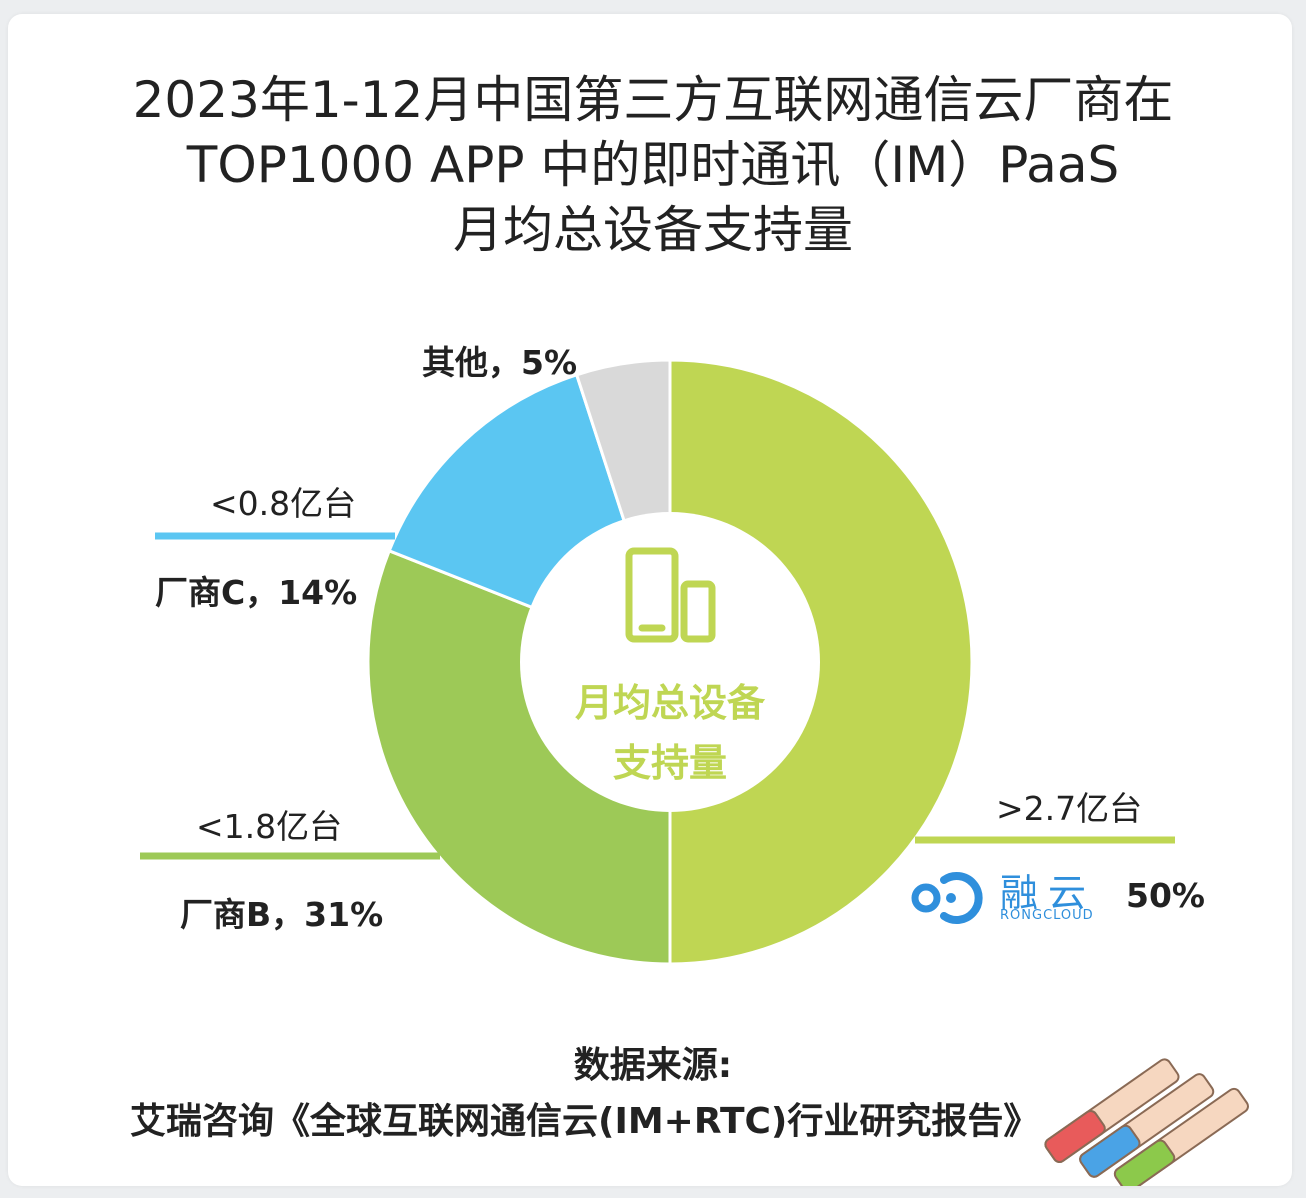 This screenshot has width=1306, height=1198. Describe the element at coordinates (653, 100) in the screenshot. I see `chart-title-line-1: 2023年1-12月中国第三方互联网通信云厂商在` at that location.